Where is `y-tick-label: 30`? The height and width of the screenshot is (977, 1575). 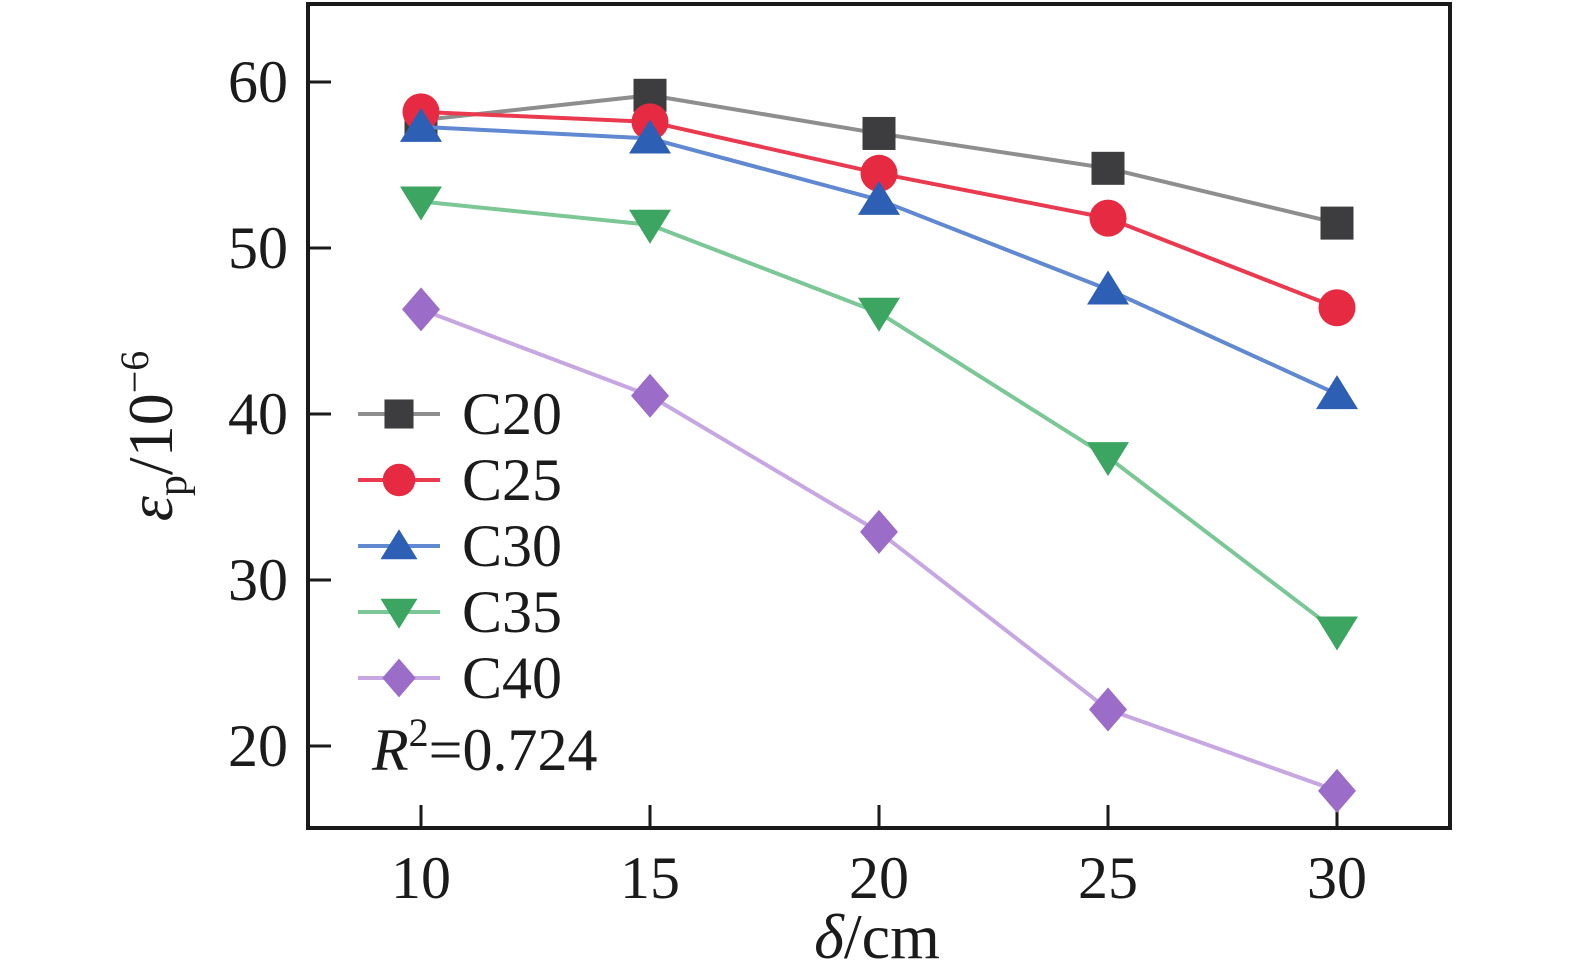 y-tick-label: 30 is located at coordinates (258, 580).